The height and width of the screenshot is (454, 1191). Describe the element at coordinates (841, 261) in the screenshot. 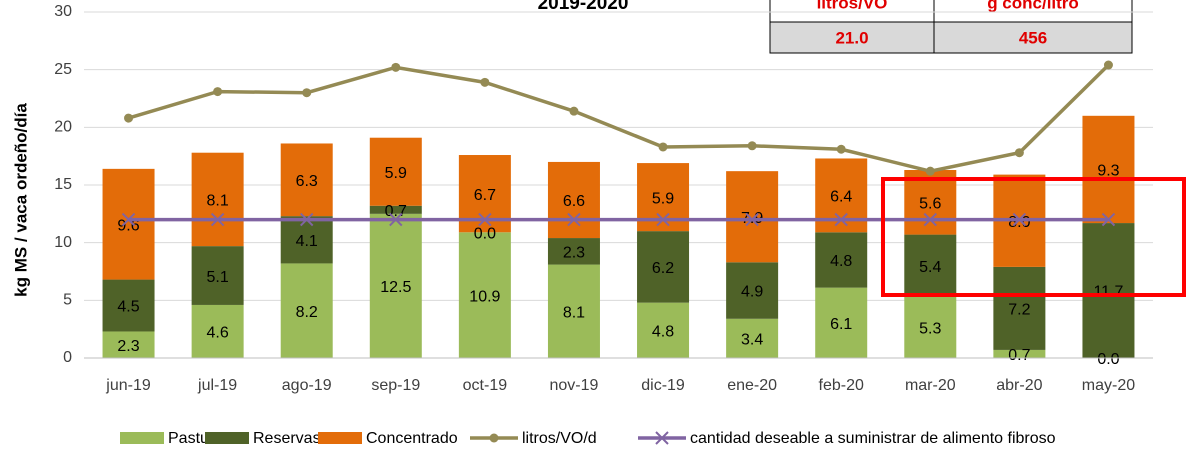

I see `data-label: 4.8` at that location.